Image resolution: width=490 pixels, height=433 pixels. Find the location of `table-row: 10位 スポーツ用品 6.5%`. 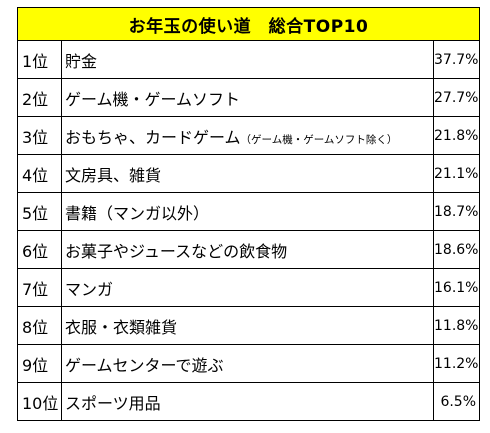

table-row: 10位 スポーツ用品 6.5% is located at coordinates (249, 401).